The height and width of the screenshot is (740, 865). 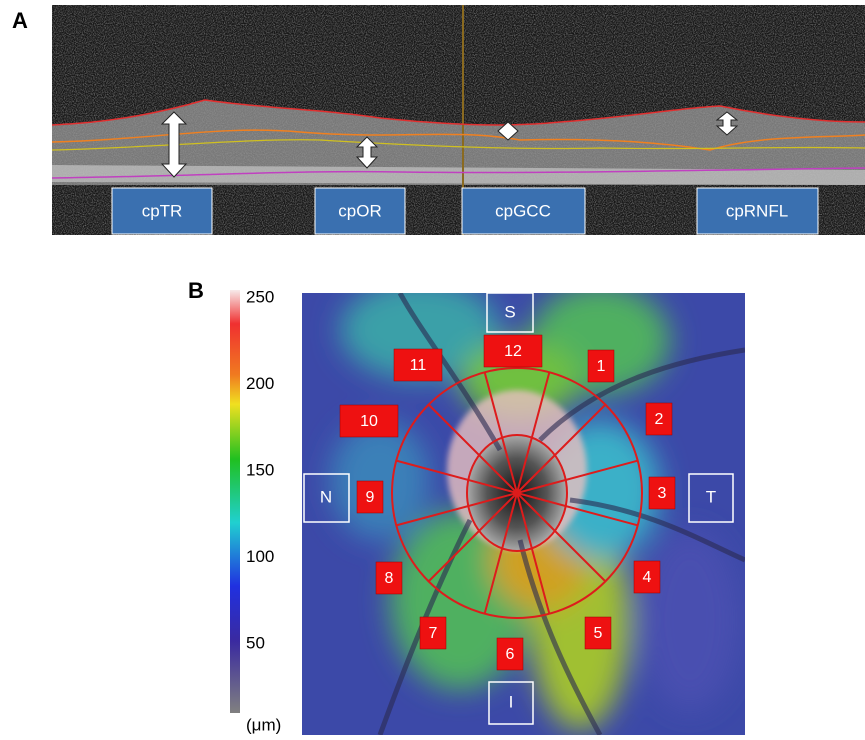 I want to click on panel-label: A, so click(x=20, y=20).